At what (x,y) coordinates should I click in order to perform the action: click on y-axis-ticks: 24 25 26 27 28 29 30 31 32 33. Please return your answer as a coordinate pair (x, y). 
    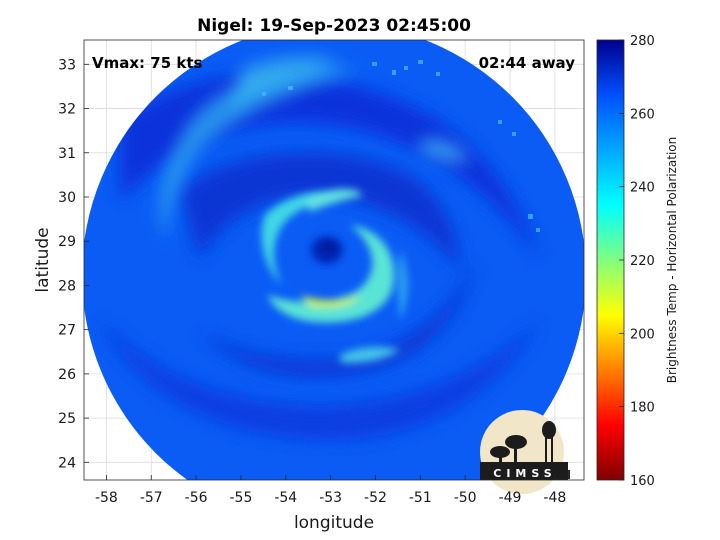
    Looking at the image, I should click on (73, 264).